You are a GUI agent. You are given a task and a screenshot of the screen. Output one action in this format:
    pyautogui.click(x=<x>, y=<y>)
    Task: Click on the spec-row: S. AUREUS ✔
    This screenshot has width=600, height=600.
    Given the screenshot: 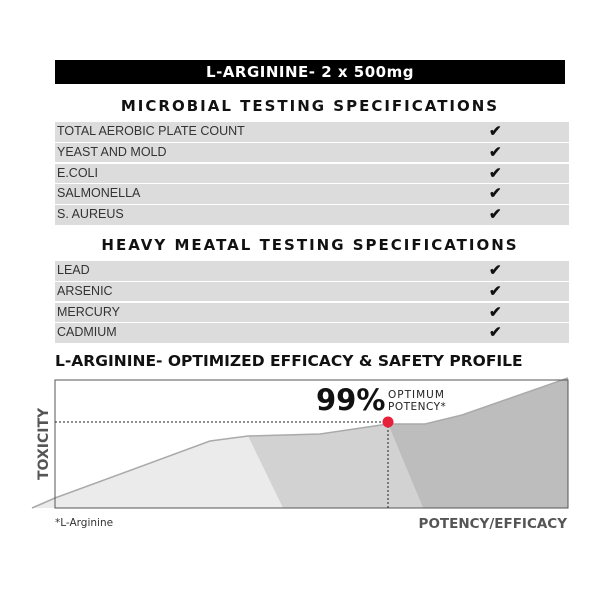 What is the action you would take?
    pyautogui.click(x=312, y=215)
    